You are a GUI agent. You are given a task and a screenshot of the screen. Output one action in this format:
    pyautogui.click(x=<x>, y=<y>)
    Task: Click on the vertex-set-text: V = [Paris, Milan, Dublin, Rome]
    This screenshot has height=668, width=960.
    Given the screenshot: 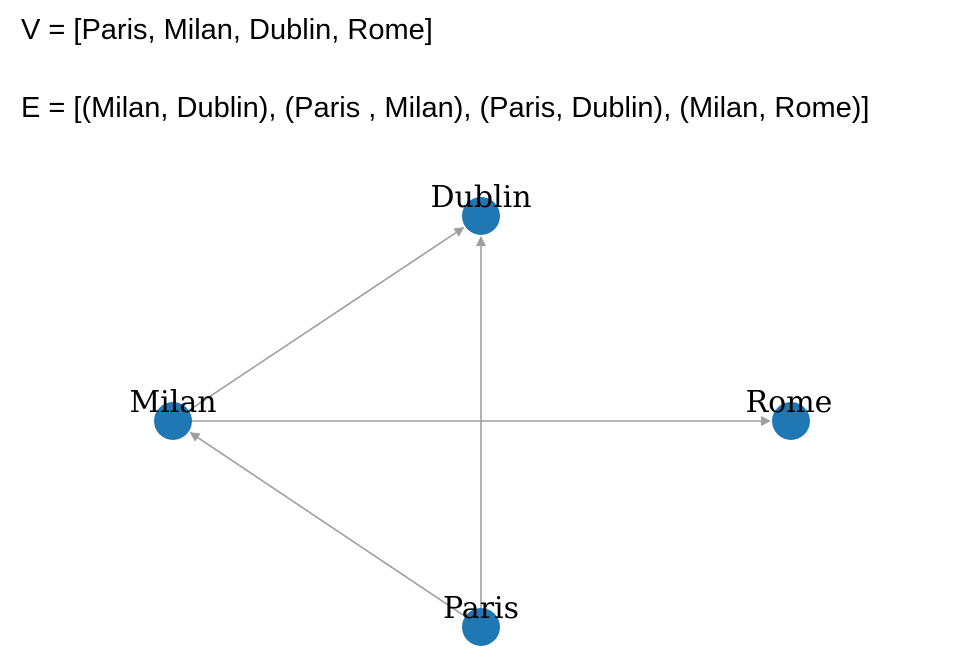 What is the action you would take?
    pyautogui.click(x=227, y=30)
    